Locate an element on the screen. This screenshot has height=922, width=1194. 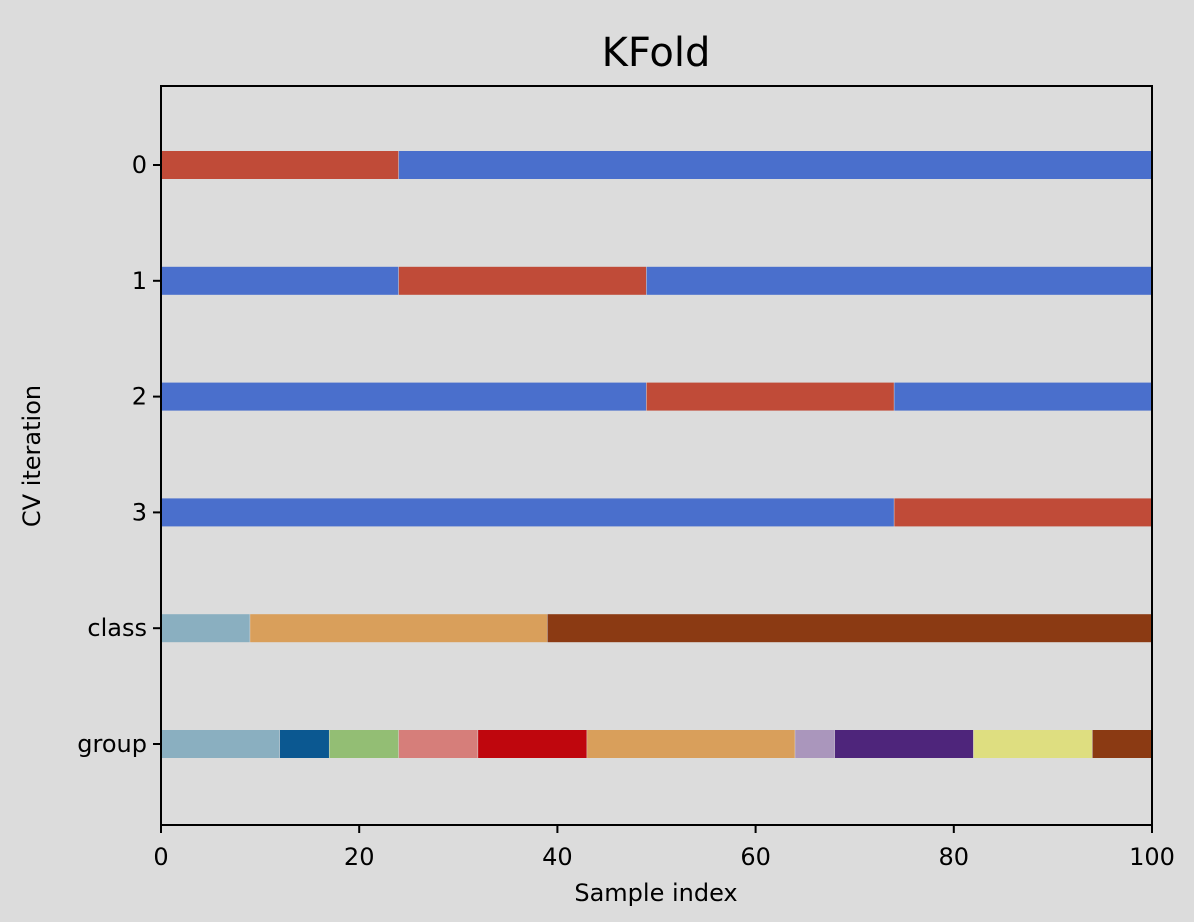
x-tick-label-100: 100 is located at coordinates (1152, 857).